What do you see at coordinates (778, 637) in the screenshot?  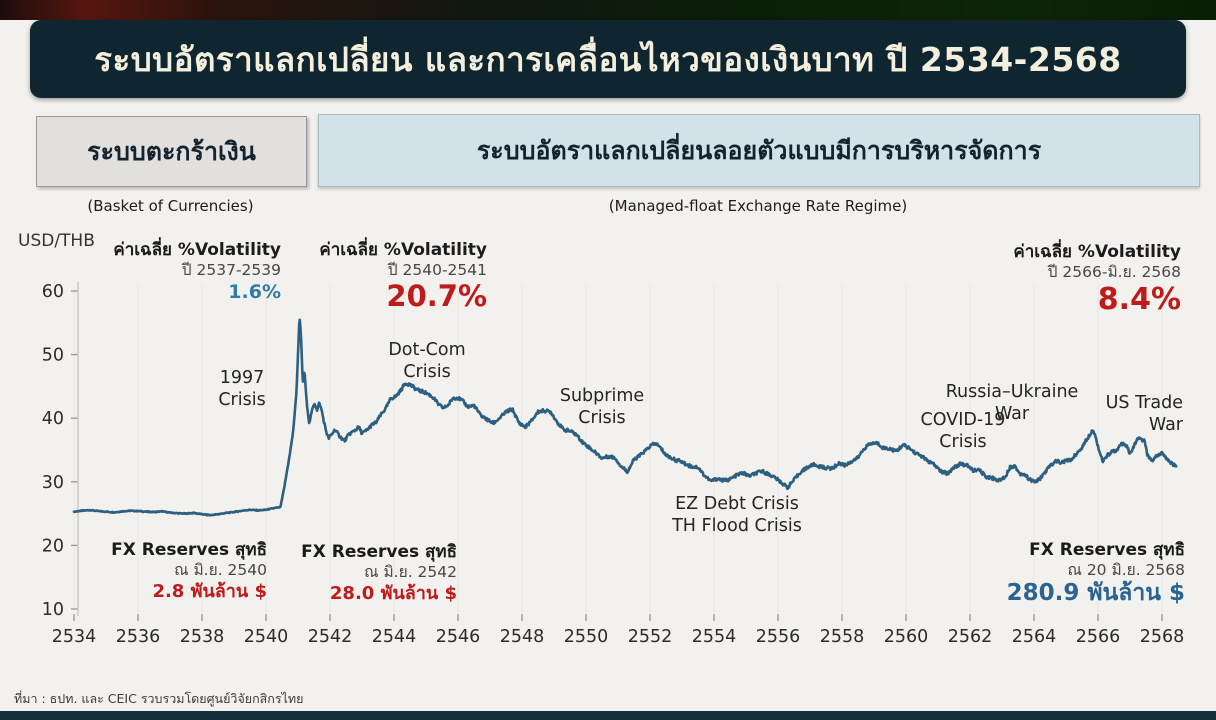 I see `svg-text: 2556` at bounding box center [778, 637].